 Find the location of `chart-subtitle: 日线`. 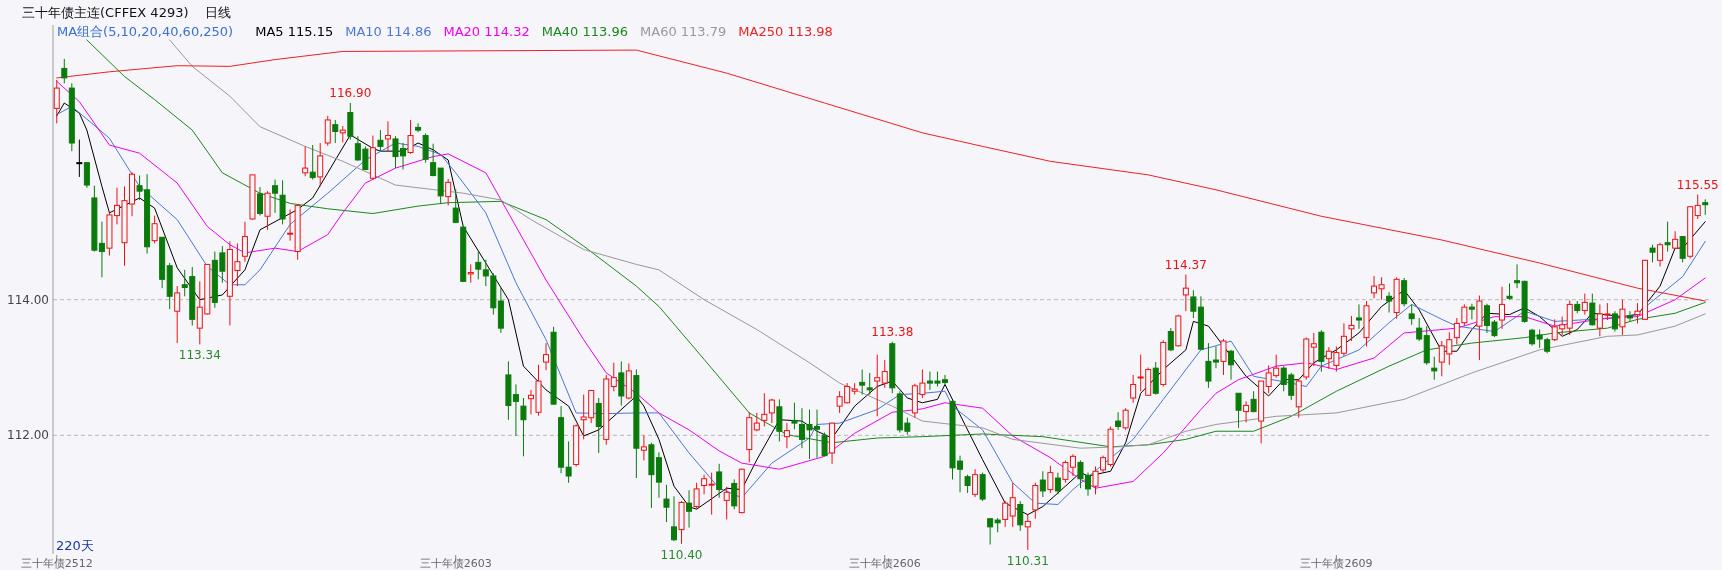

chart-subtitle: 日线 is located at coordinates (217, 12).